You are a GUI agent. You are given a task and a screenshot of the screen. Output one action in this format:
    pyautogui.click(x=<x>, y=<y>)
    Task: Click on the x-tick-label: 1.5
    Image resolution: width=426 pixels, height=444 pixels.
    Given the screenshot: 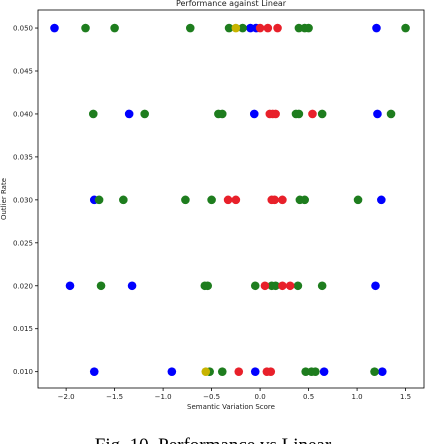 What is the action you would take?
    pyautogui.click(x=405, y=397)
    